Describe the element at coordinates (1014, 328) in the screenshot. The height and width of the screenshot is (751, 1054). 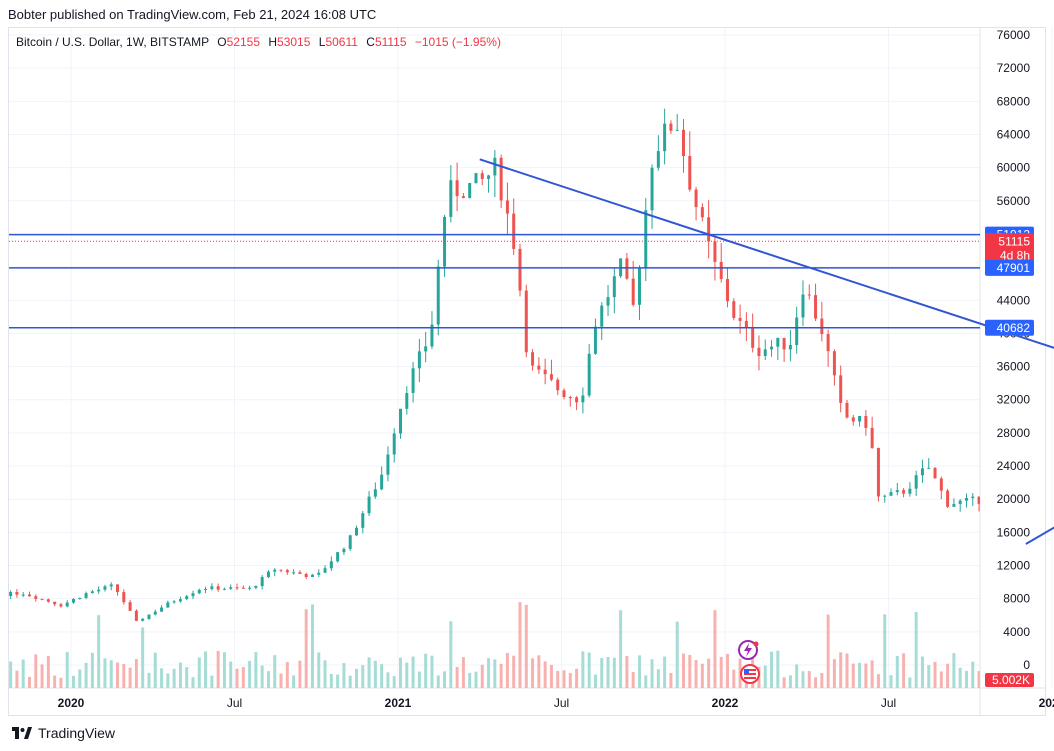
I see `price-tag-40682-text: 40682` at that location.